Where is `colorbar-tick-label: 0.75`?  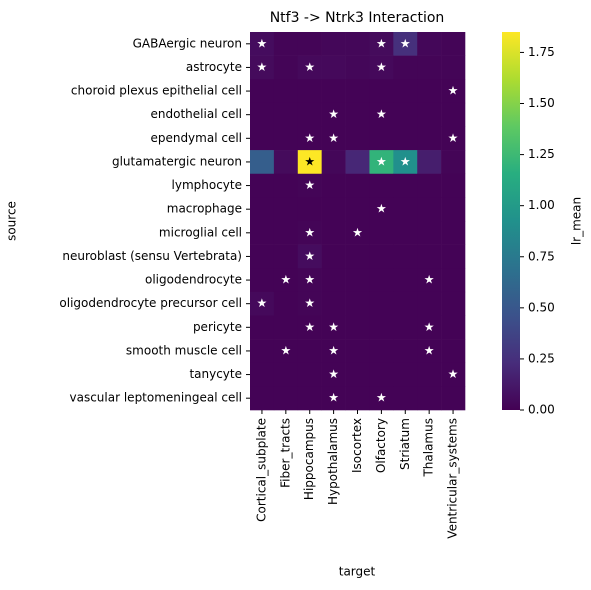
colorbar-tick-label: 0.75 is located at coordinates (541, 256).